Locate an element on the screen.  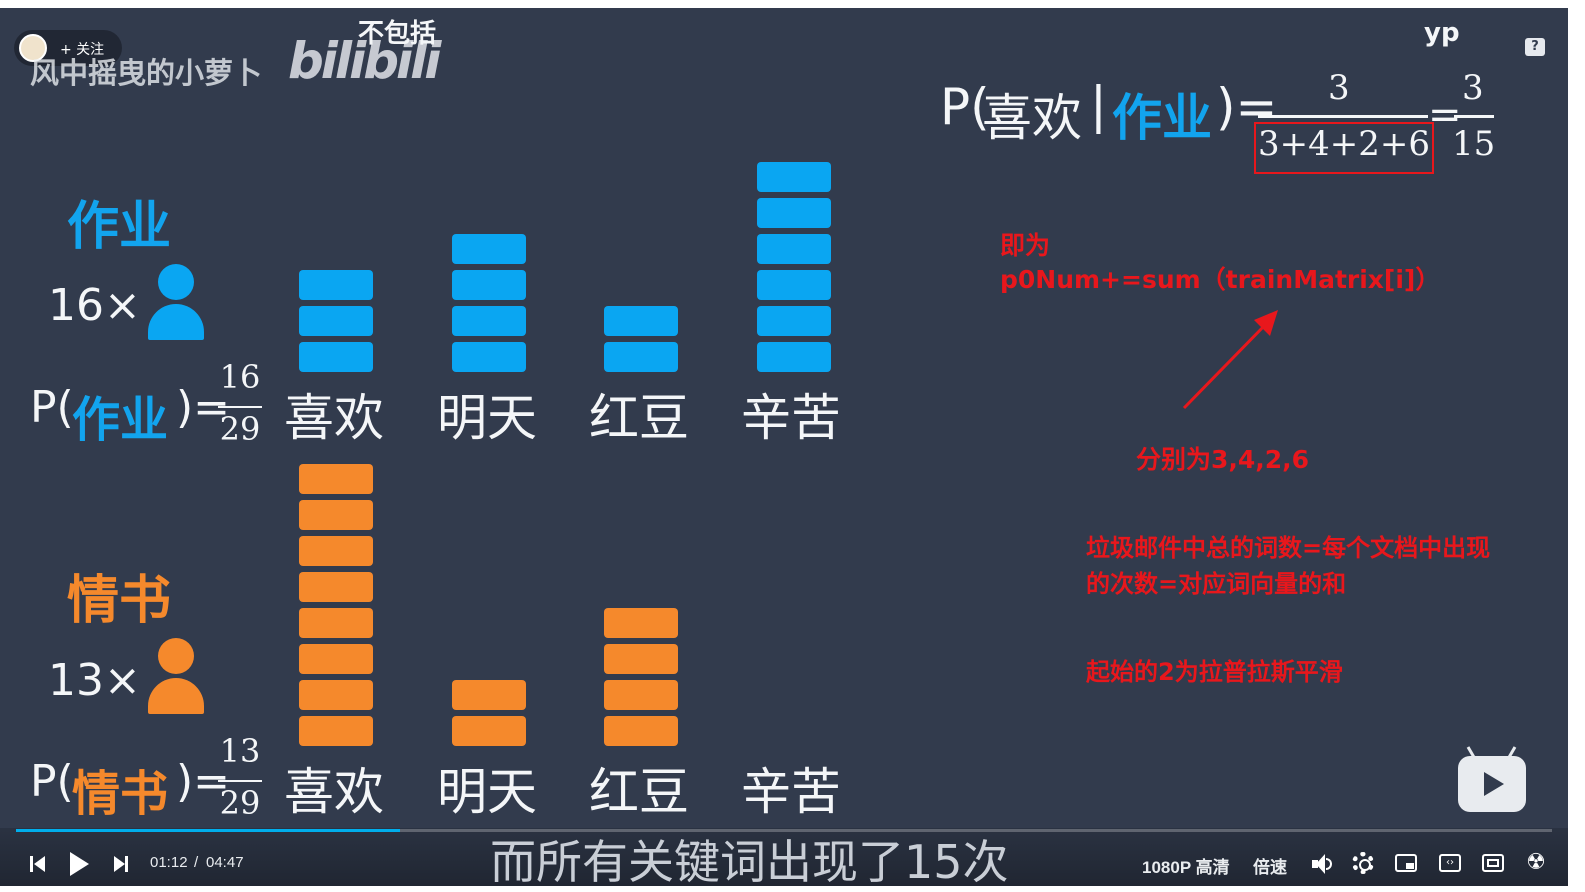
class1-num: 16 is located at coordinates (240, 377).